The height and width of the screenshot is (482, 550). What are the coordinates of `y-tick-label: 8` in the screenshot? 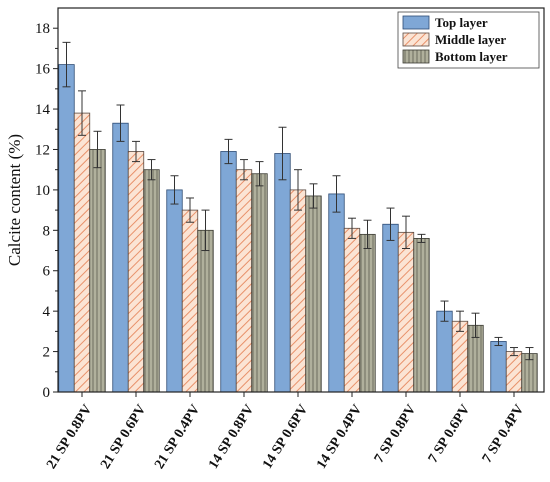 It's located at (47, 231).